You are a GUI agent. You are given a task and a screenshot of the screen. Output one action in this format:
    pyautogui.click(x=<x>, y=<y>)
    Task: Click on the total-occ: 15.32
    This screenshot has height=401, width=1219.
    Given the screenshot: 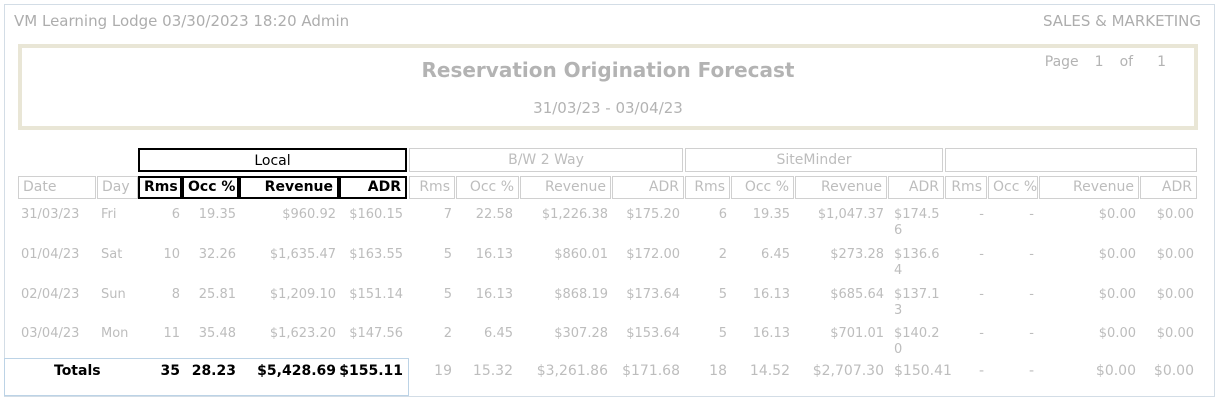 What is the action you would take?
    pyautogui.click(x=492, y=371)
    